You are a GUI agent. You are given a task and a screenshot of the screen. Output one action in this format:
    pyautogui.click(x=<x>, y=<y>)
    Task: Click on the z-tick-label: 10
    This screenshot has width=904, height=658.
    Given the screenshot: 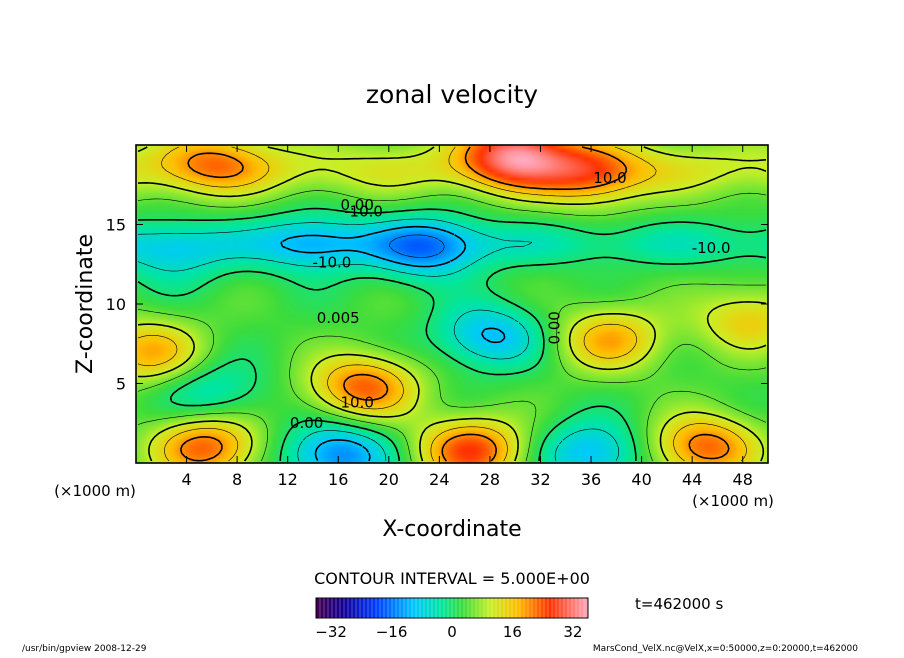 What is the action you would take?
    pyautogui.click(x=116, y=304)
    